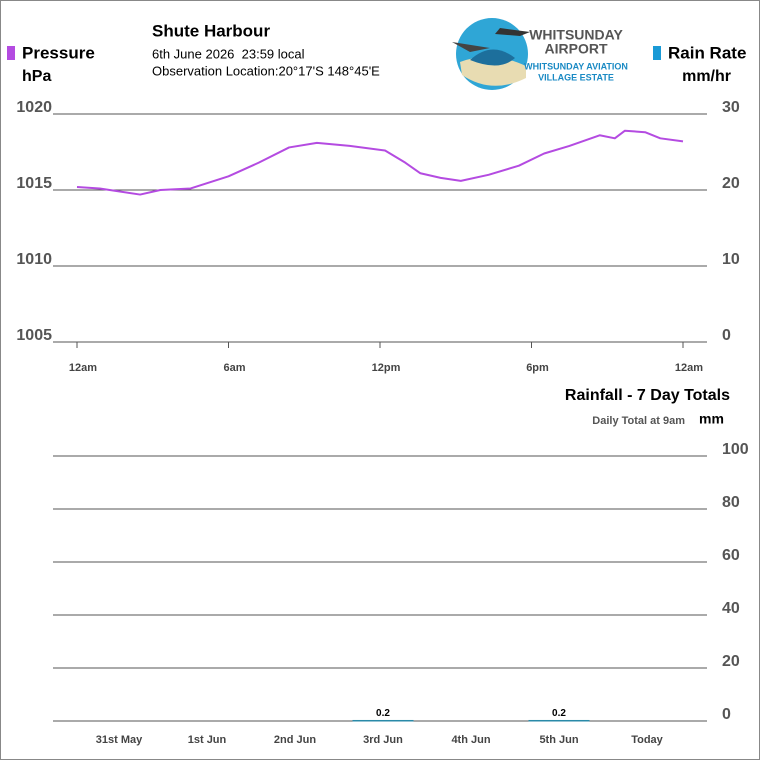  I want to click on y-unit: hPa, so click(36, 76).